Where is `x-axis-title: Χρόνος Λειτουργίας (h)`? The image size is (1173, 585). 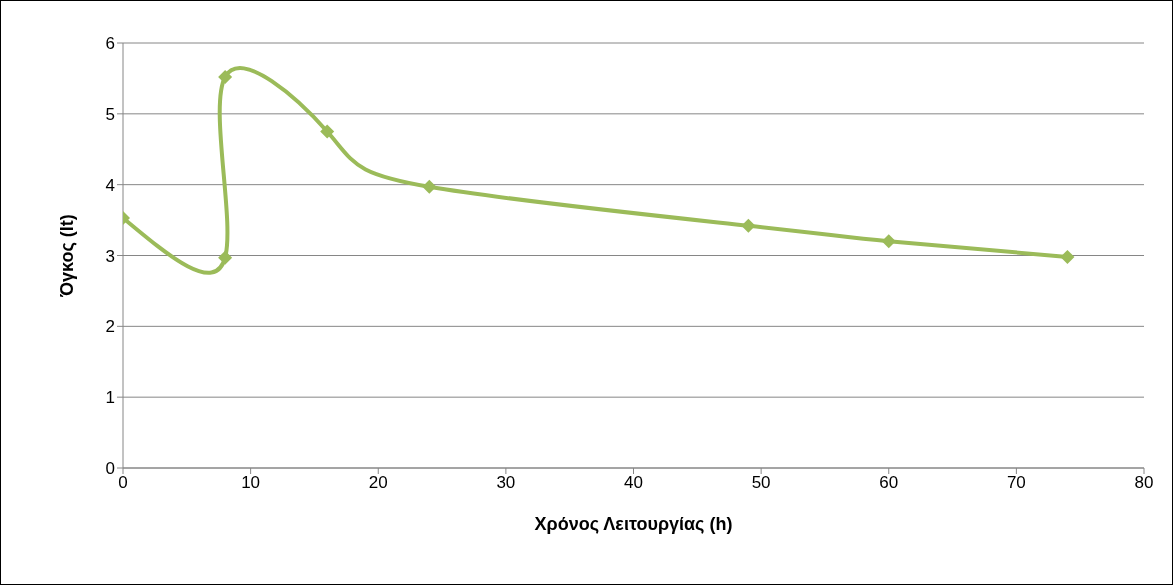
x-axis-title: Χρόνος Λειτουργίας (h) is located at coordinates (633, 524).